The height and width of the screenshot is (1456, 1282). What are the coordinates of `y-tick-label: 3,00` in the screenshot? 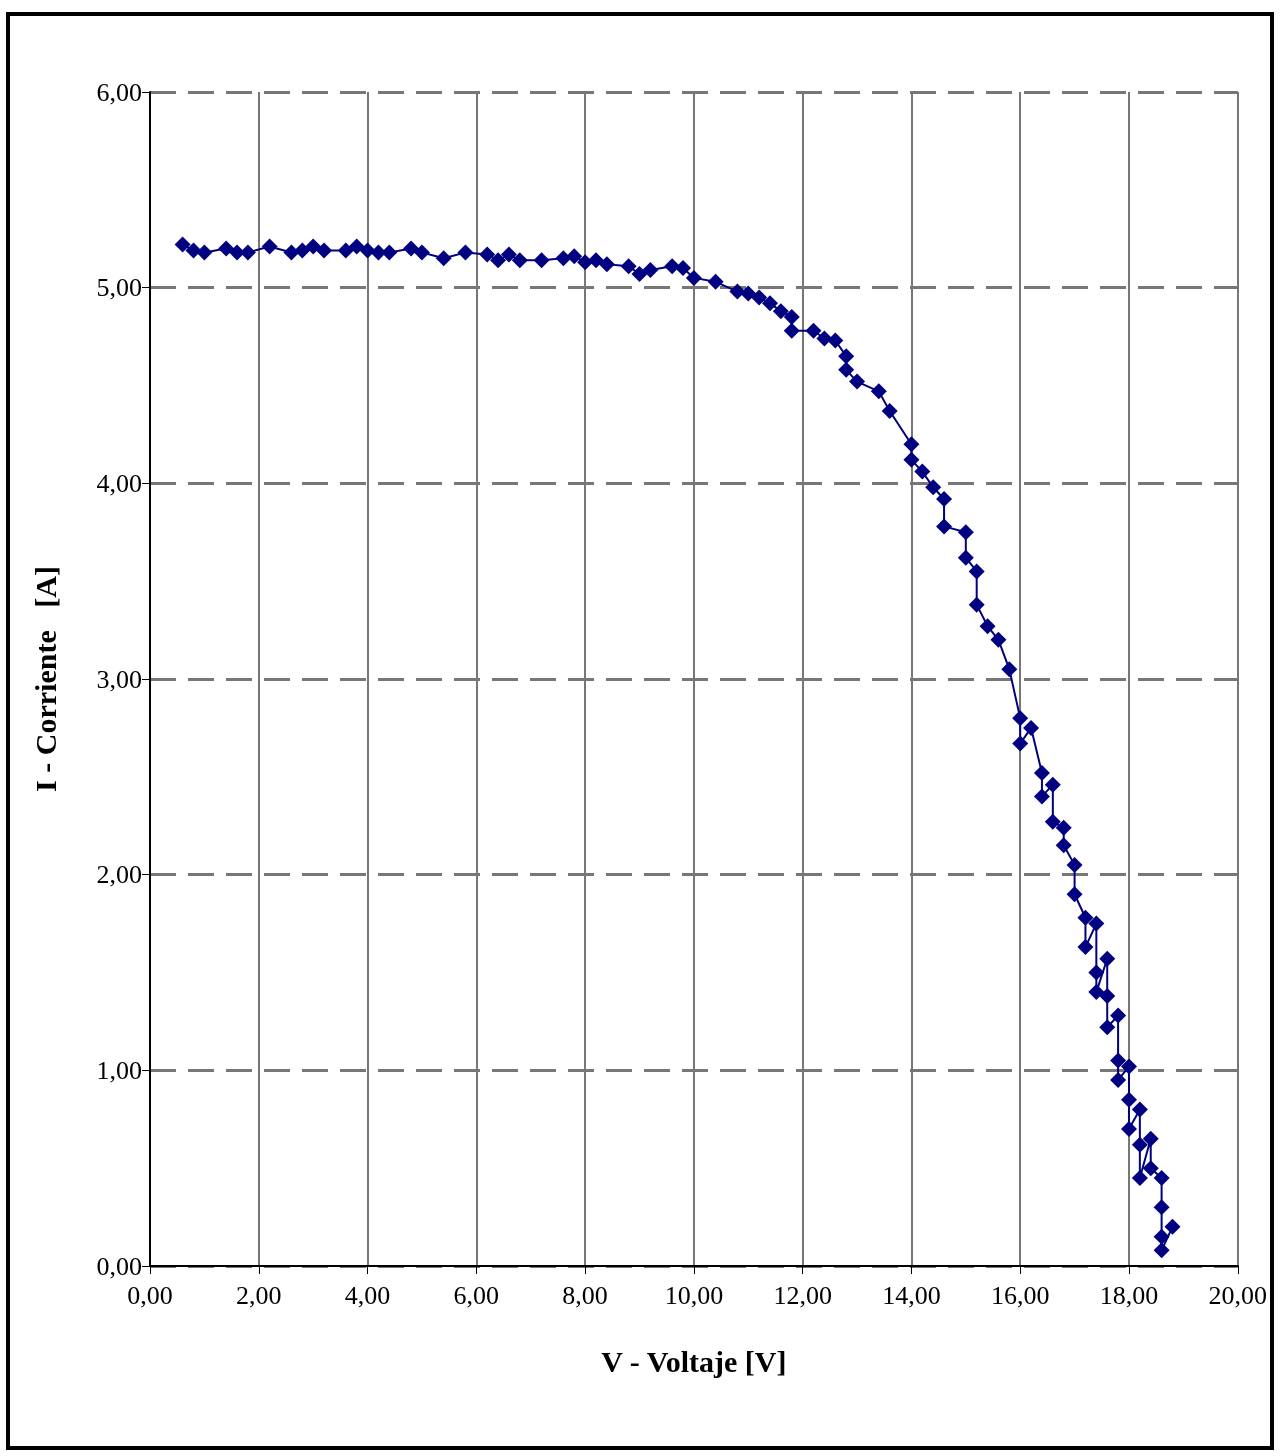 It's located at (119, 679).